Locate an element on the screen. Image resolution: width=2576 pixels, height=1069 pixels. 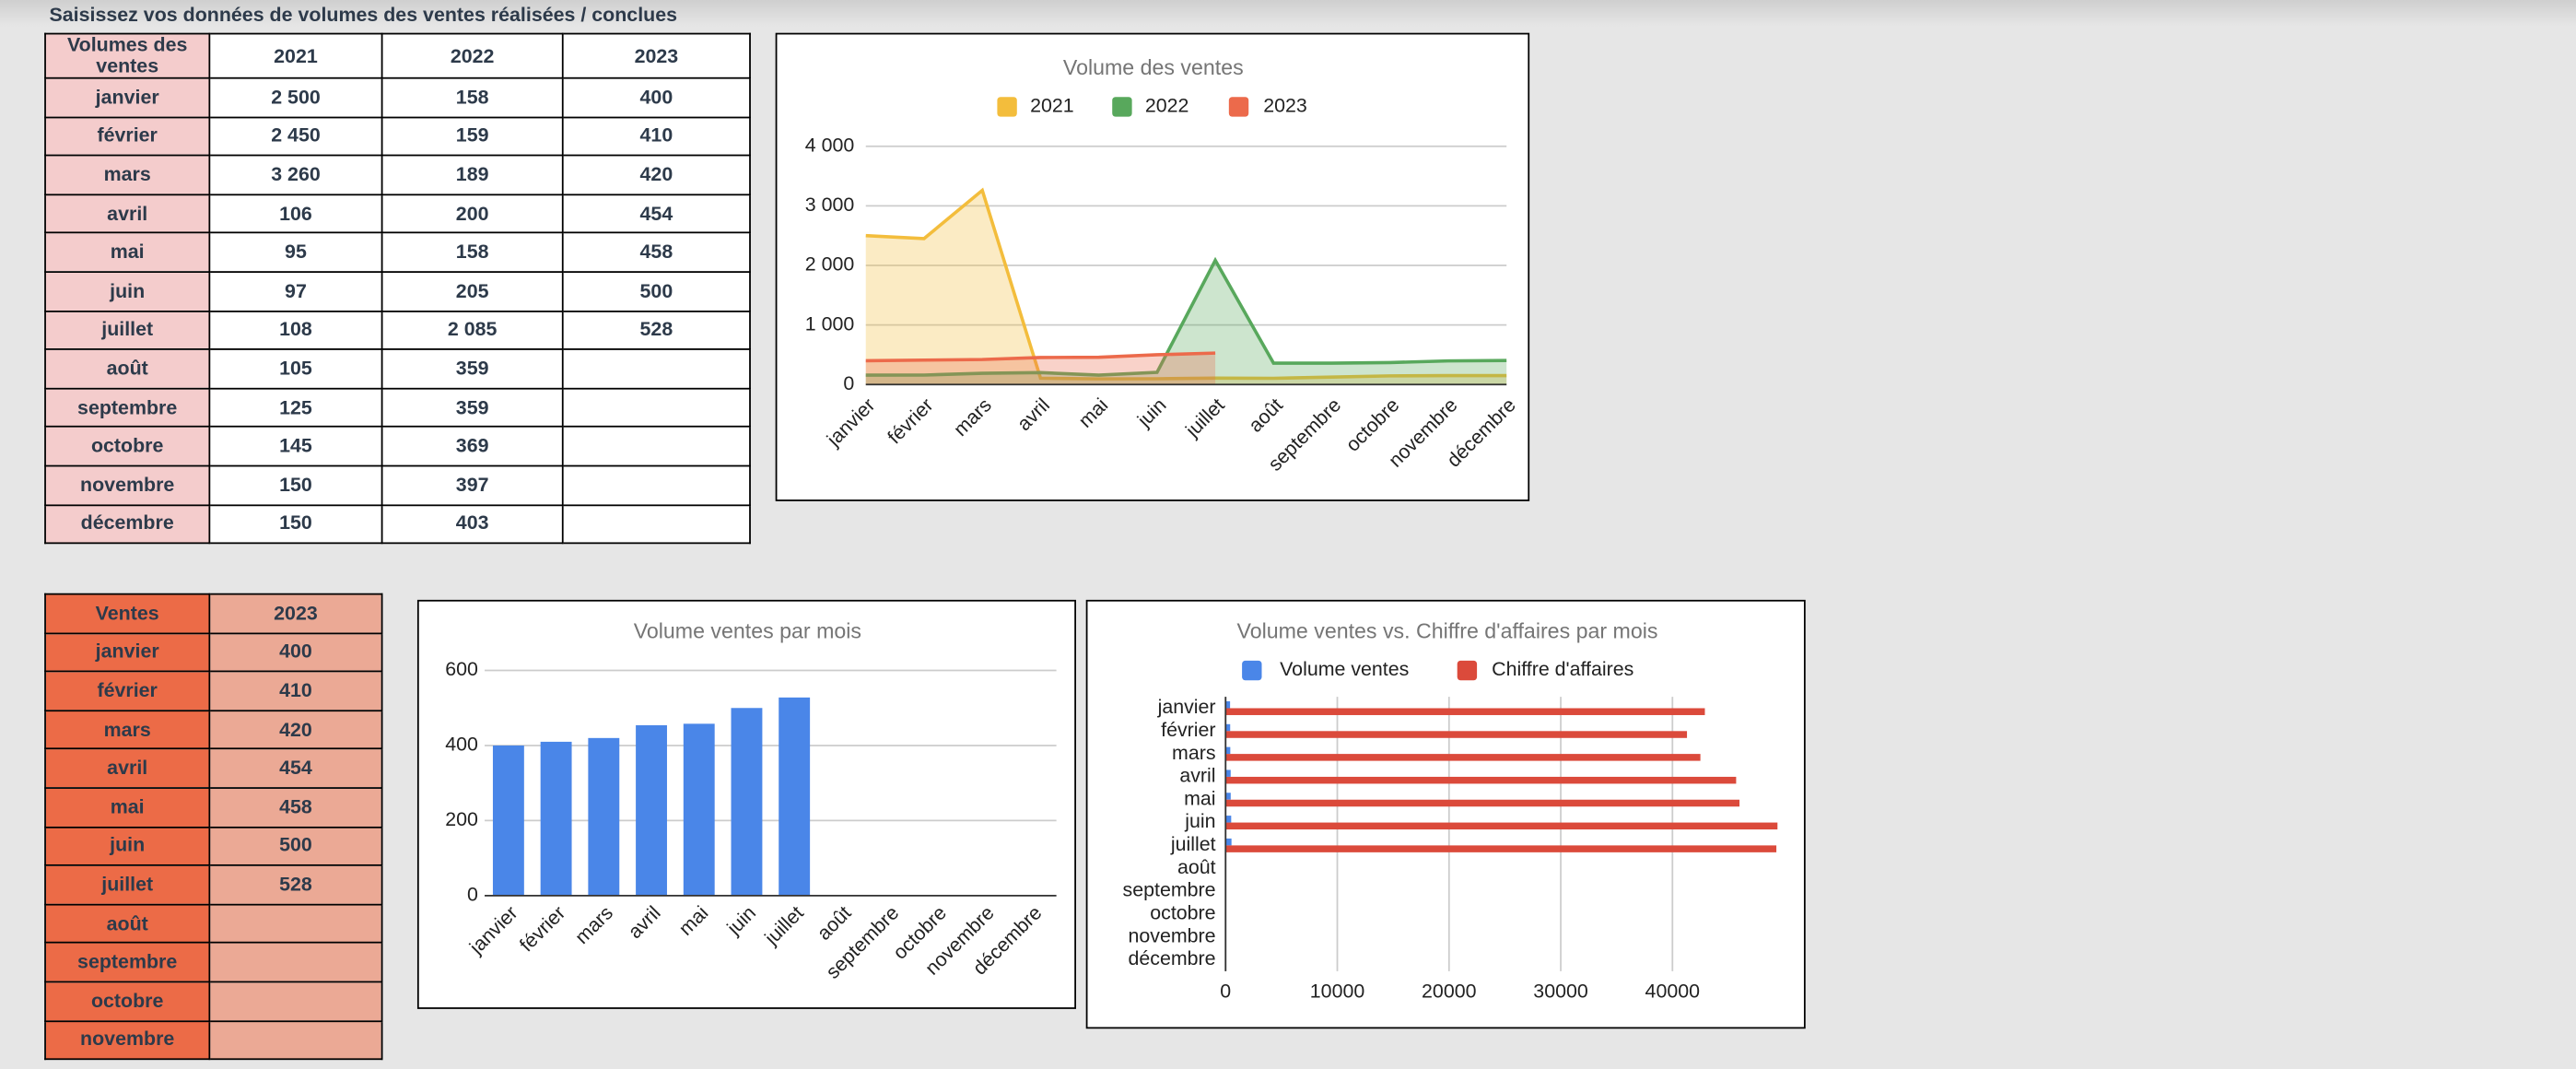
table-row: janvier 2 500 158 400 is located at coordinates (397, 97).